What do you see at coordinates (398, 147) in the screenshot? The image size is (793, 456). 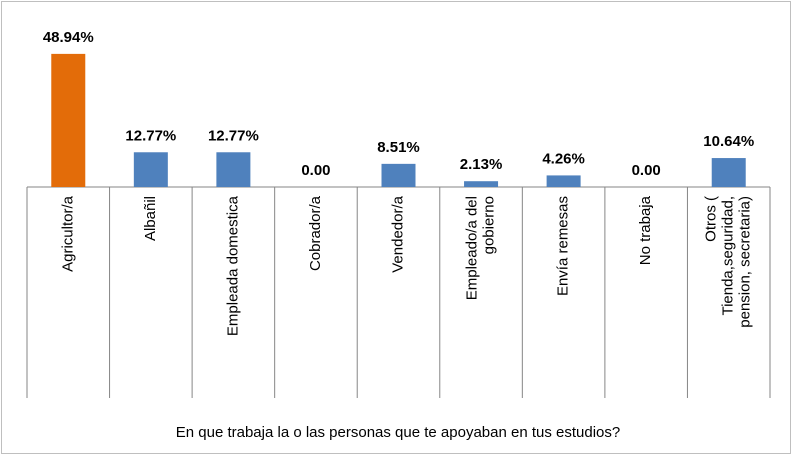 I see `value-label: 8.51%` at bounding box center [398, 147].